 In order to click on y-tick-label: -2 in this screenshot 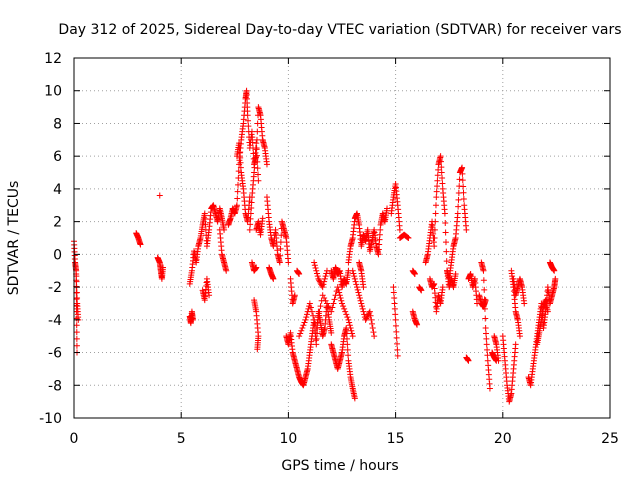, I will do `click(55, 288)`.